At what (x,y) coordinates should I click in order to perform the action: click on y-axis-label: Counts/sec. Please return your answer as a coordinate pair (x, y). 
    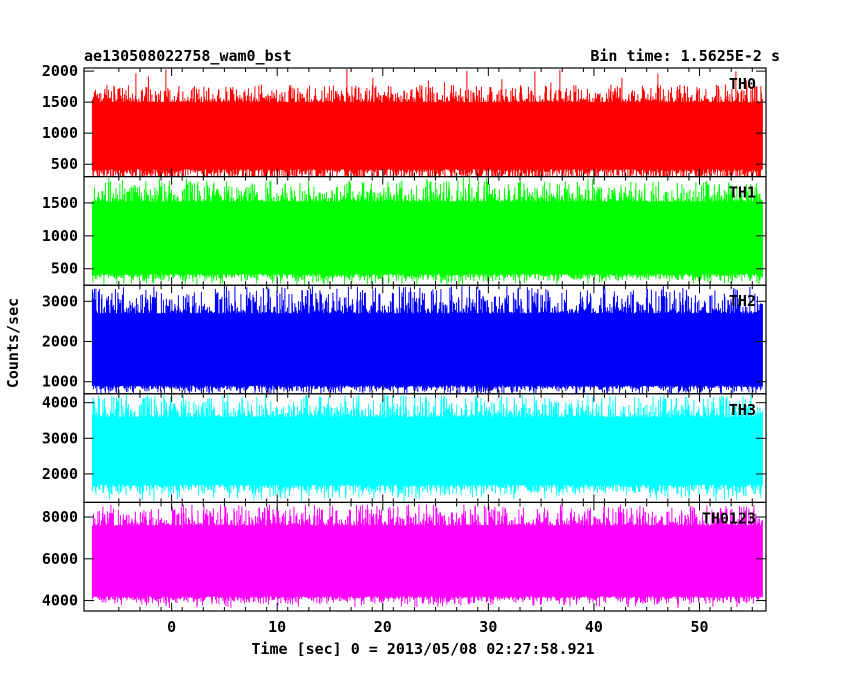
    Looking at the image, I should click on (13, 343).